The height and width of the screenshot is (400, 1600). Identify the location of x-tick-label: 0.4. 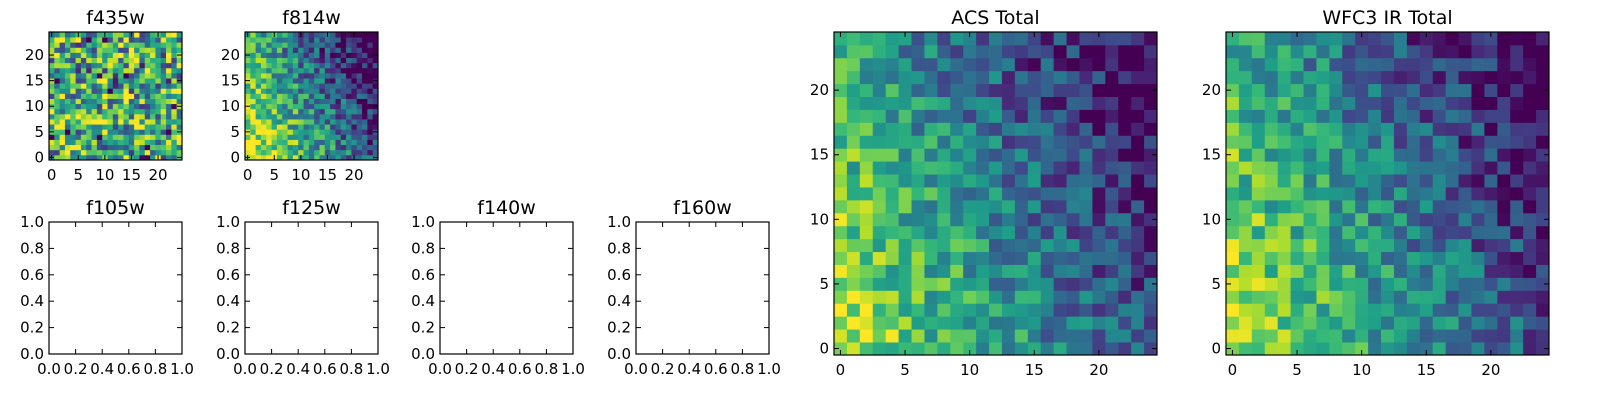
(102, 369).